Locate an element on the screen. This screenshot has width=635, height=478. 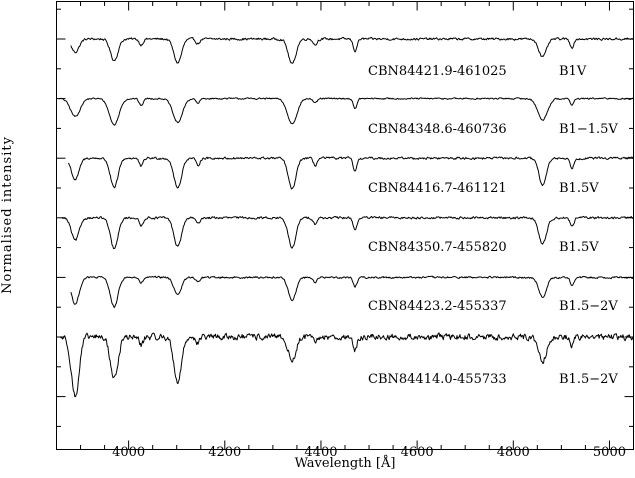
series-name-label: CBN84423.2-455337 is located at coordinates (437, 306).